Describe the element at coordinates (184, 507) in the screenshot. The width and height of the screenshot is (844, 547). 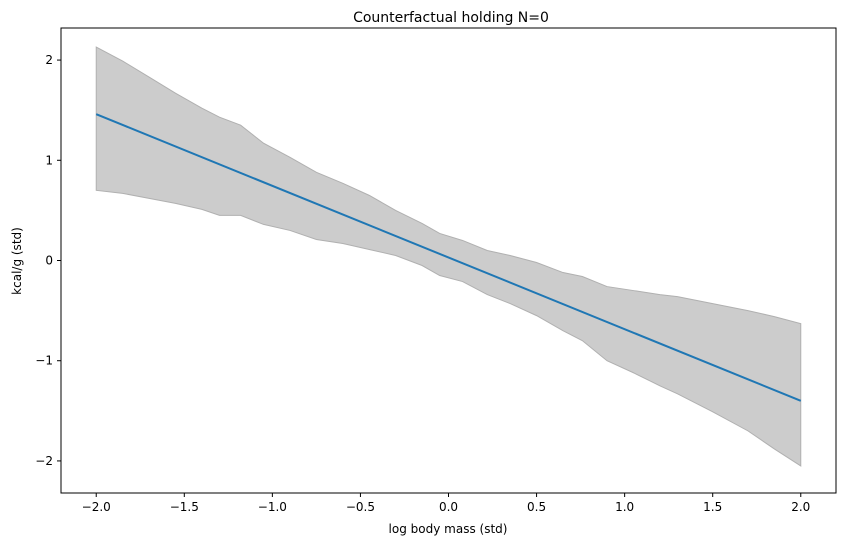
I see `x-tick-label: −1.5` at that location.